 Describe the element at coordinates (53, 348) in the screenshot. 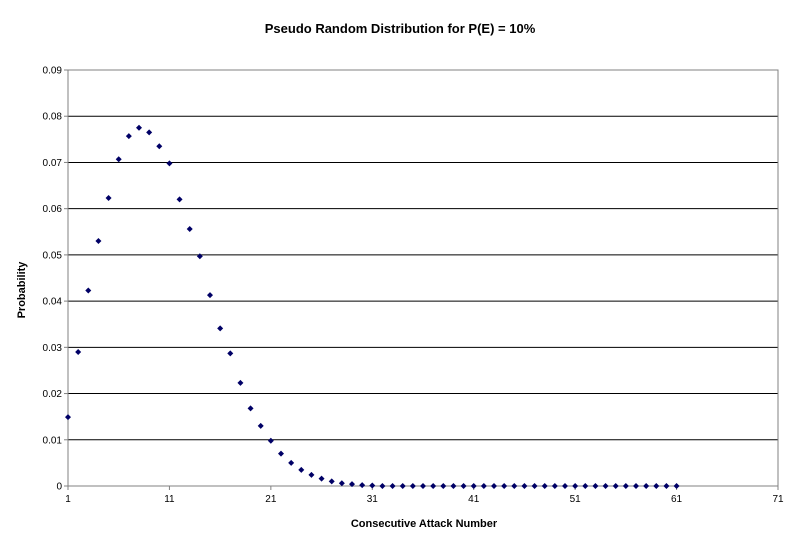

I see `y-tick-label: 0.03` at that location.